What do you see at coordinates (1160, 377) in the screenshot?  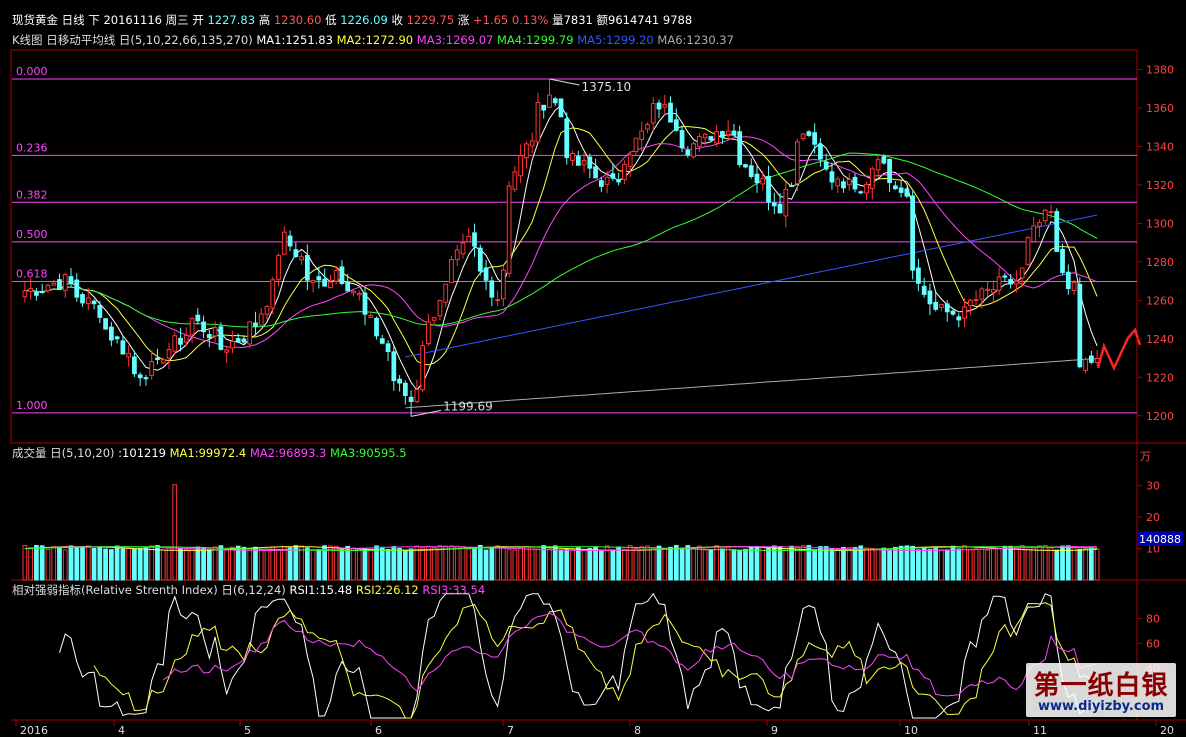 I see `price-tick-label: 1220` at bounding box center [1160, 377].